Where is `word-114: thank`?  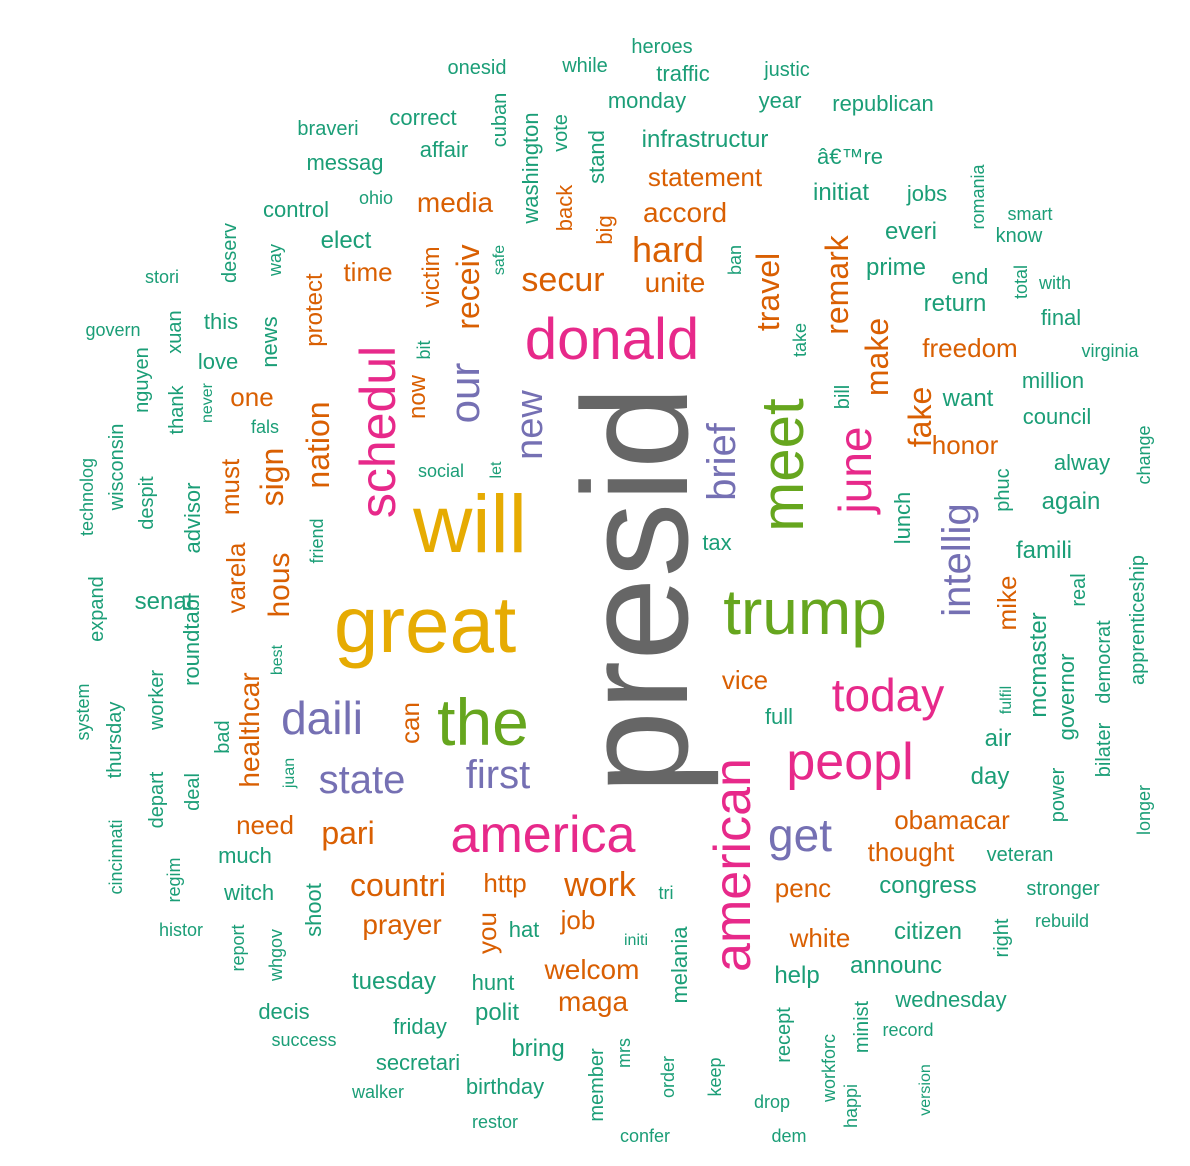 word-114: thank is located at coordinates (177, 410).